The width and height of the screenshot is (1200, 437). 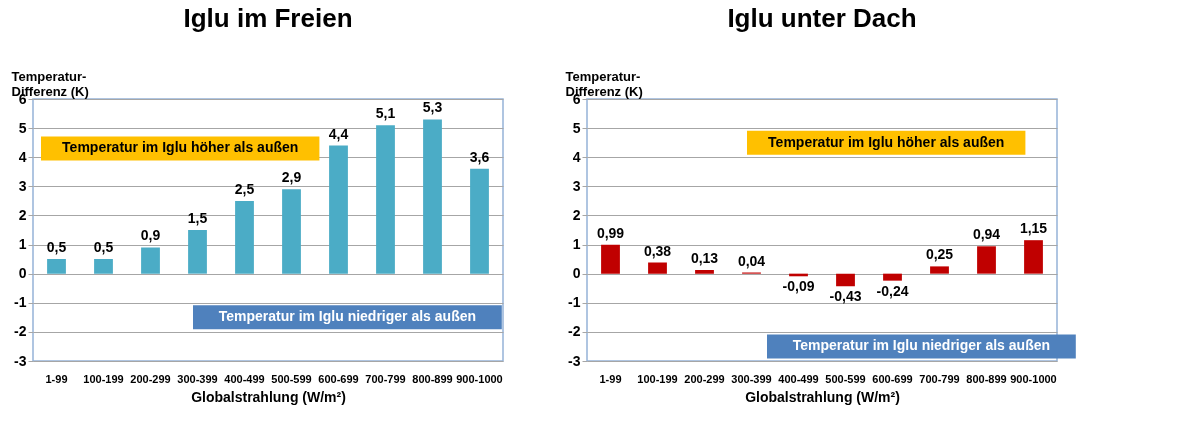 What do you see at coordinates (244, 188) in the screenshot?
I see `data-label: 2,5` at bounding box center [244, 188].